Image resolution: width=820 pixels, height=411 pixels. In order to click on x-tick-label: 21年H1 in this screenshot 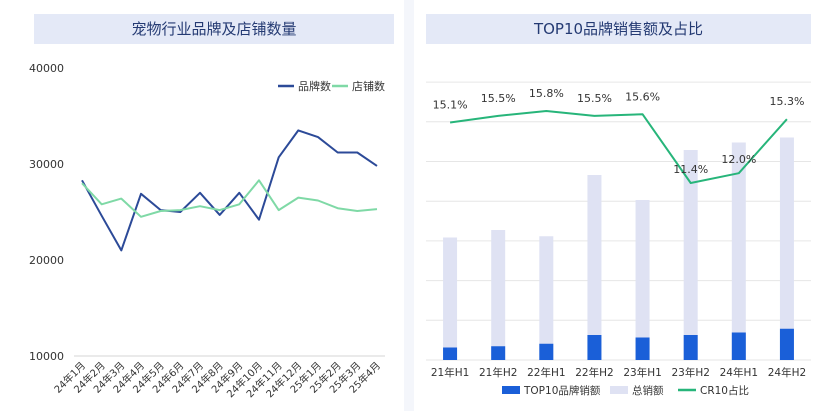, I will do `click(450, 372)`.